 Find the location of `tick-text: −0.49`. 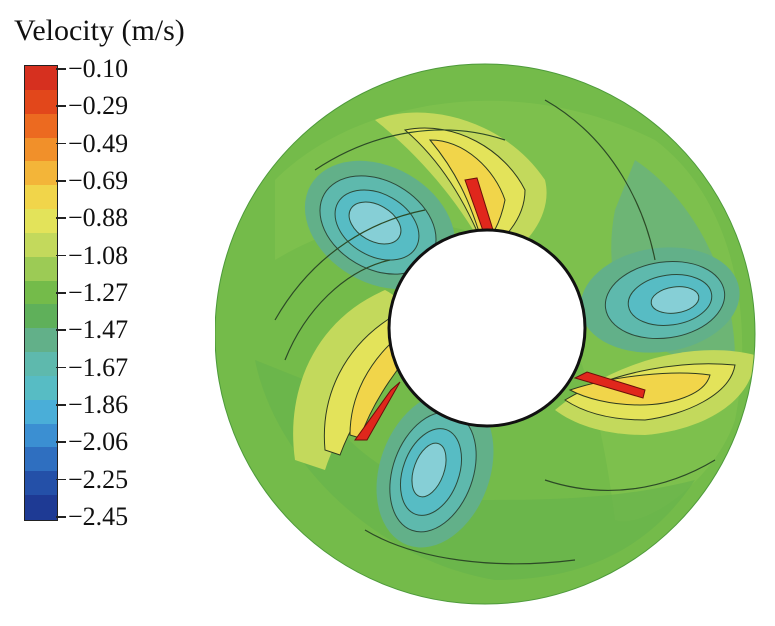

tick-text: −0.49 is located at coordinates (98, 143).